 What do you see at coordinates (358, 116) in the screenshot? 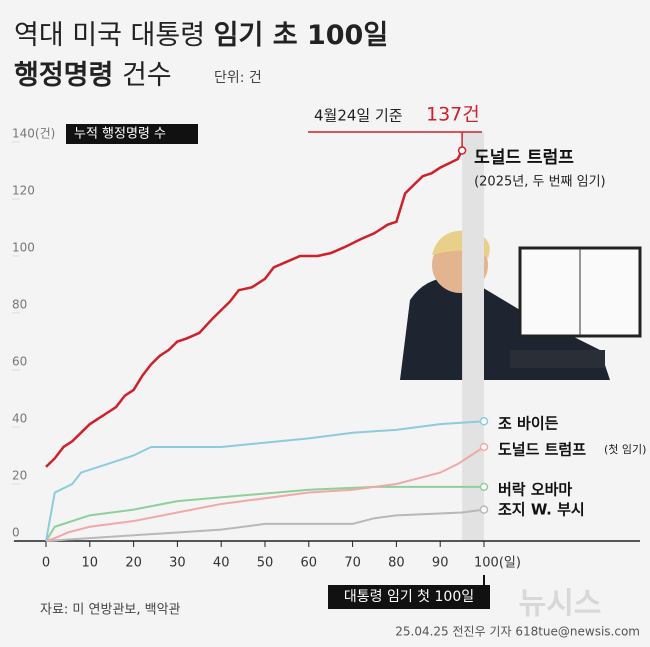
I see `callout-text: 4월24일 기준` at bounding box center [358, 116].